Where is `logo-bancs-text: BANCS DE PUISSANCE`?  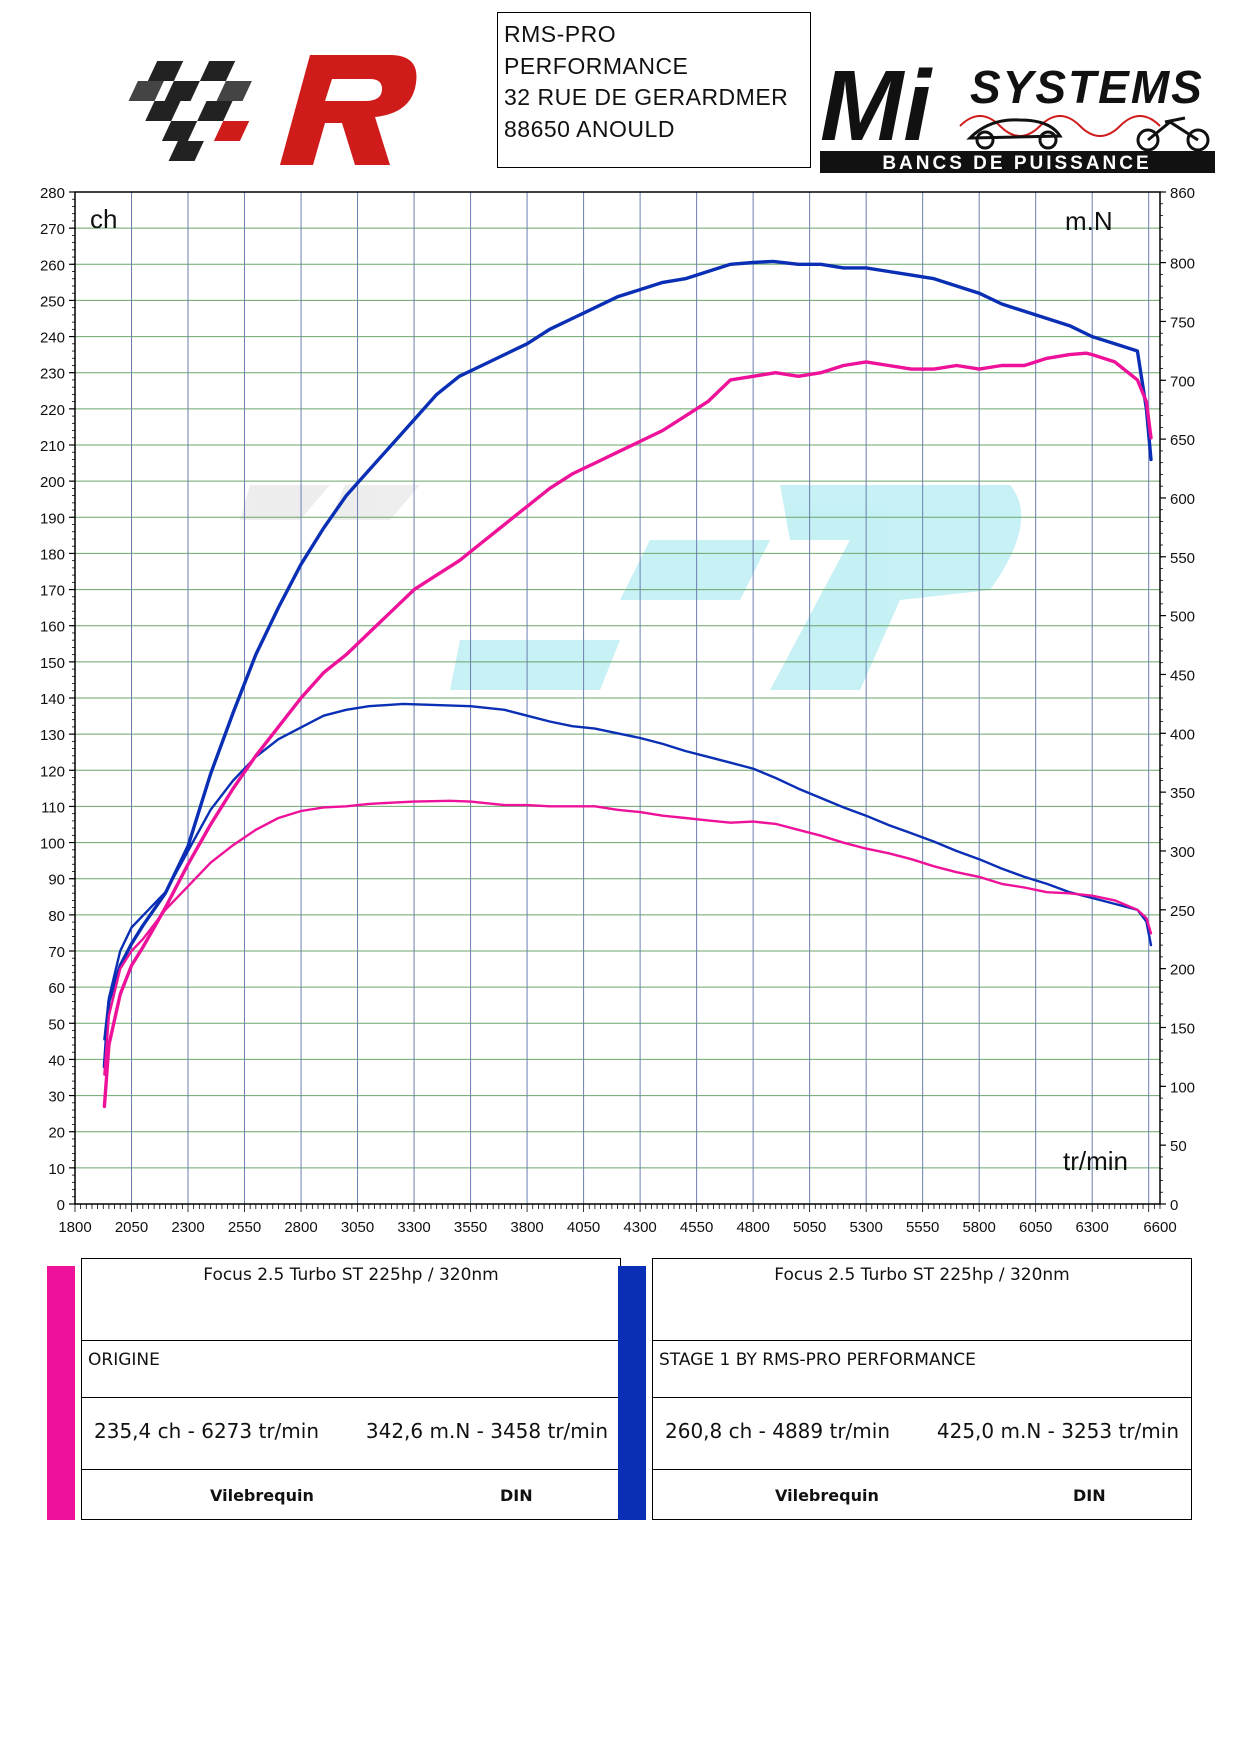
logo-bancs-text: BANCS DE PUISSANCE is located at coordinates (1016, 163).